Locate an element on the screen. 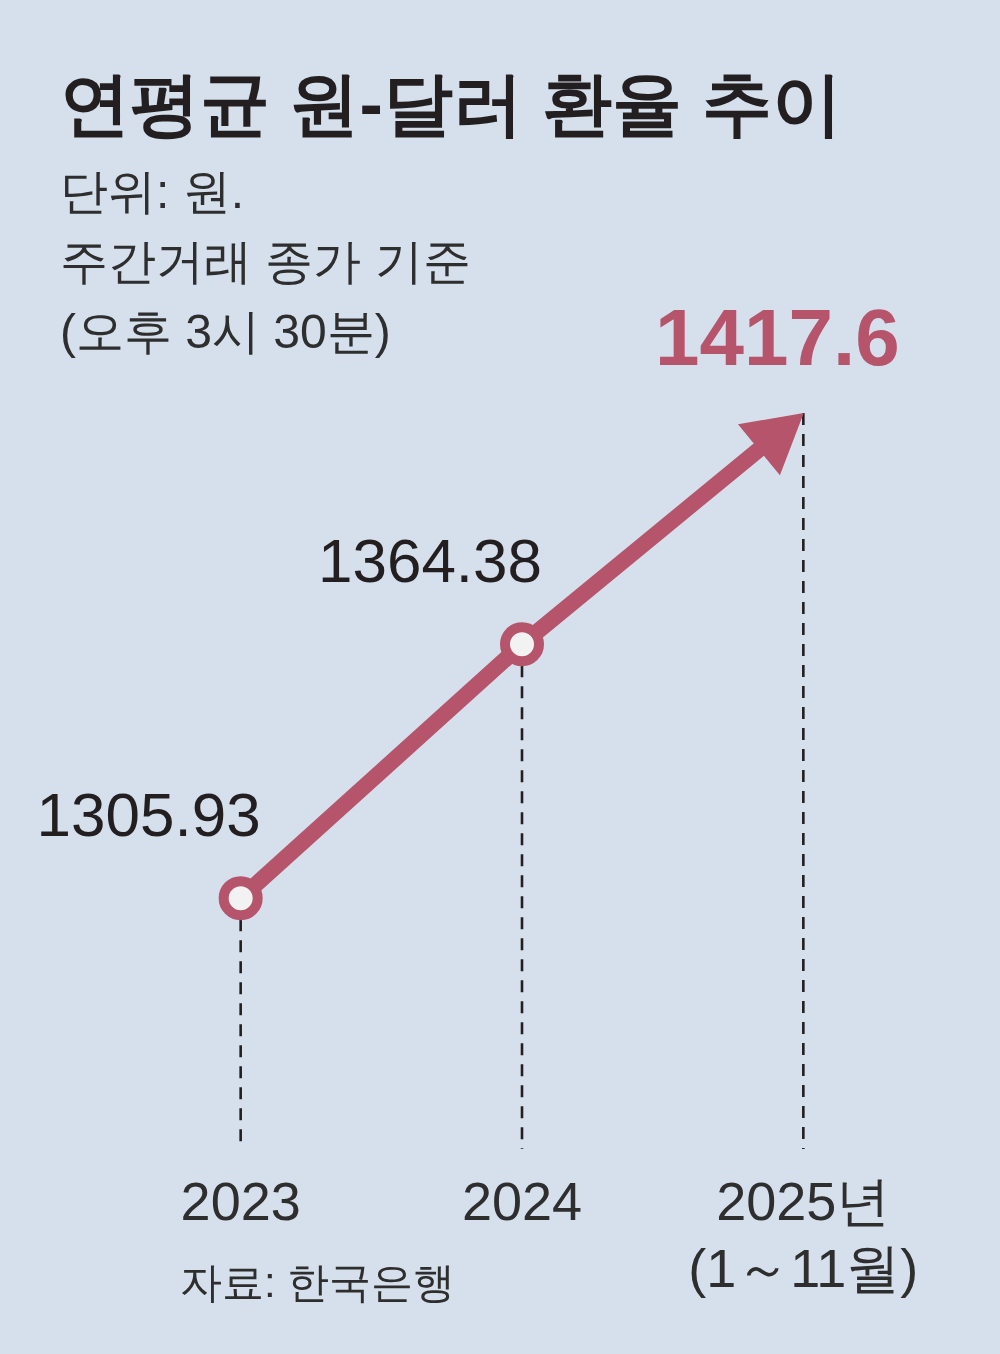  data-label: 1417.6 is located at coordinates (777, 337).